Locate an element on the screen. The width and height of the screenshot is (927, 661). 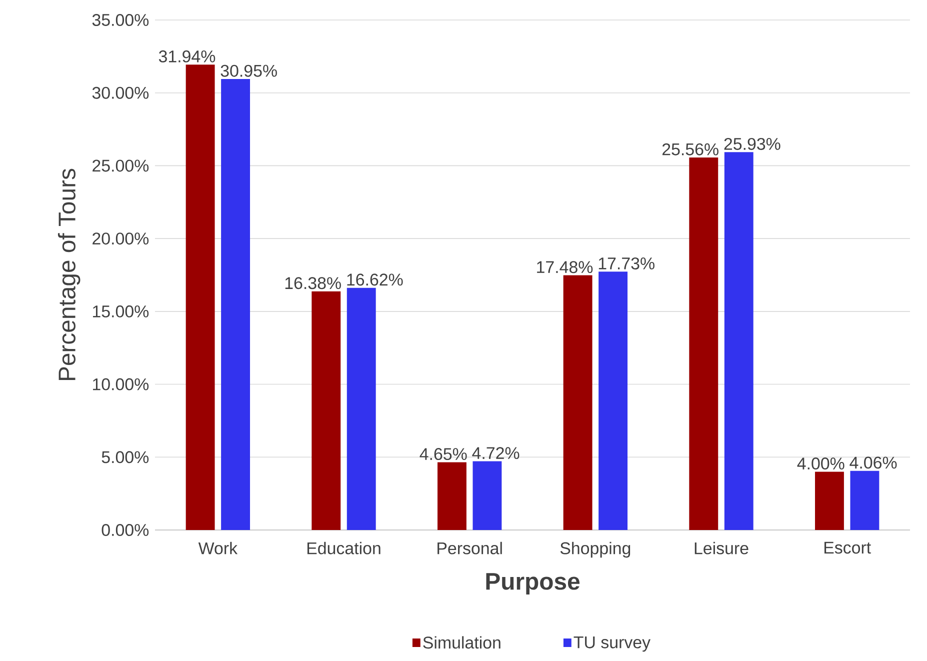
data-label: 16.38% is located at coordinates (313, 283).